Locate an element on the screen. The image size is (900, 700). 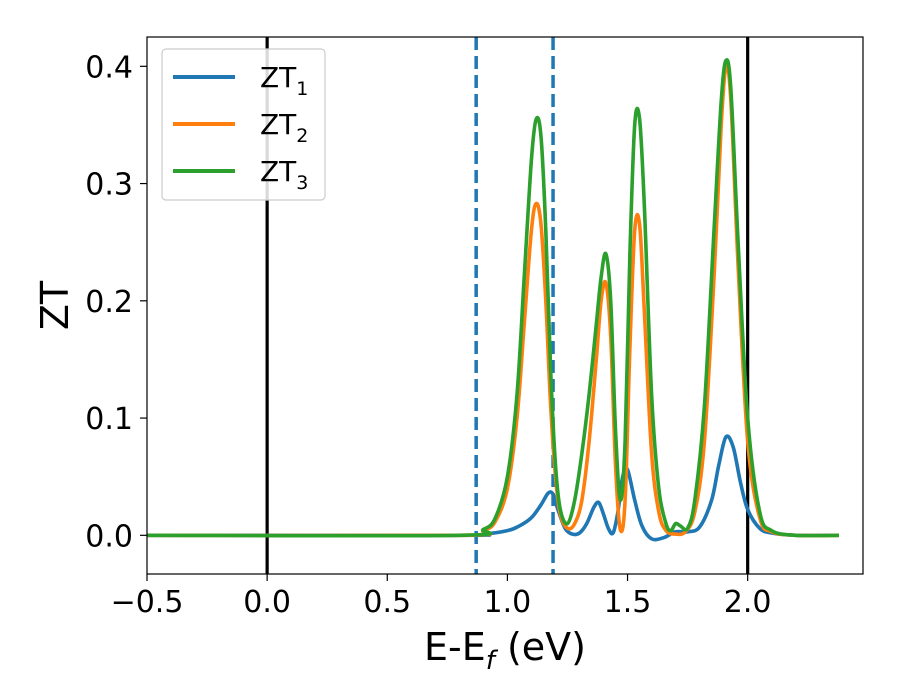
y-axis: 0.0 0.1 0.2 0.3 0.4 is located at coordinates (116, 302).